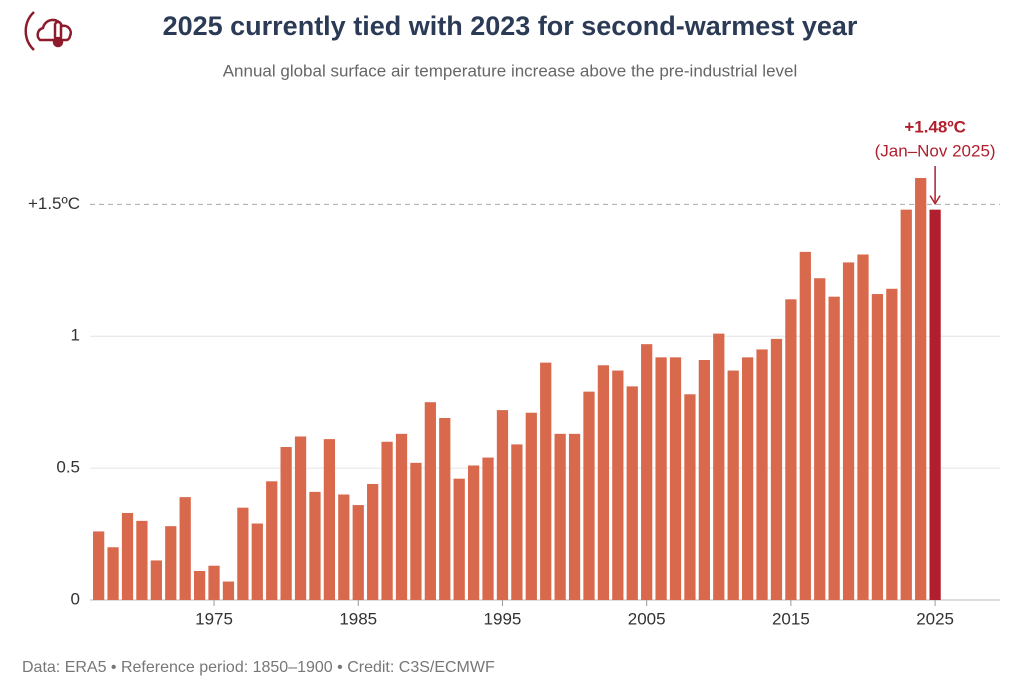 The height and width of the screenshot is (683, 1024). What do you see at coordinates (358, 618) in the screenshot?
I see `x-tick-label: 1985` at bounding box center [358, 618].